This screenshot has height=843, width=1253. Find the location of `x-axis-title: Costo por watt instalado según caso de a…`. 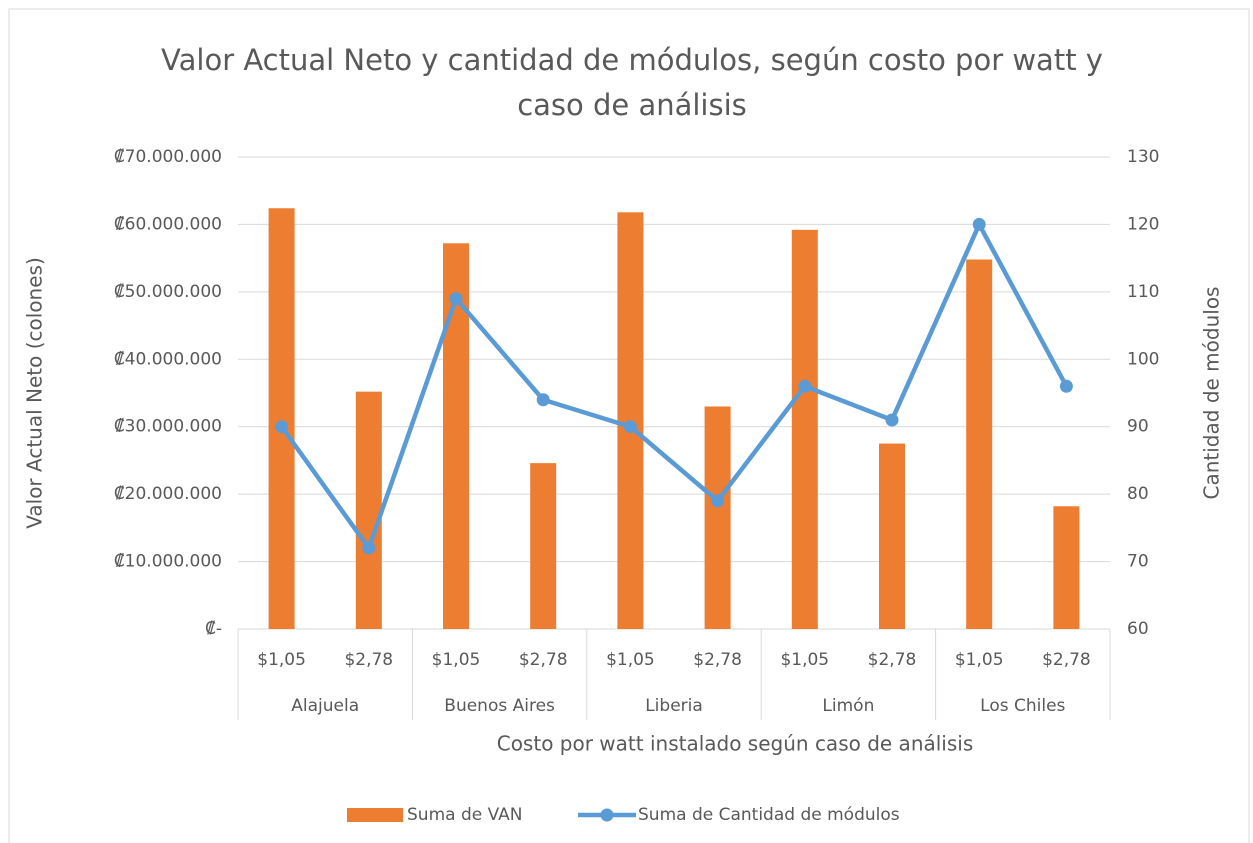

x-axis-title: Costo por watt instalado según caso de a… is located at coordinates (735, 744).